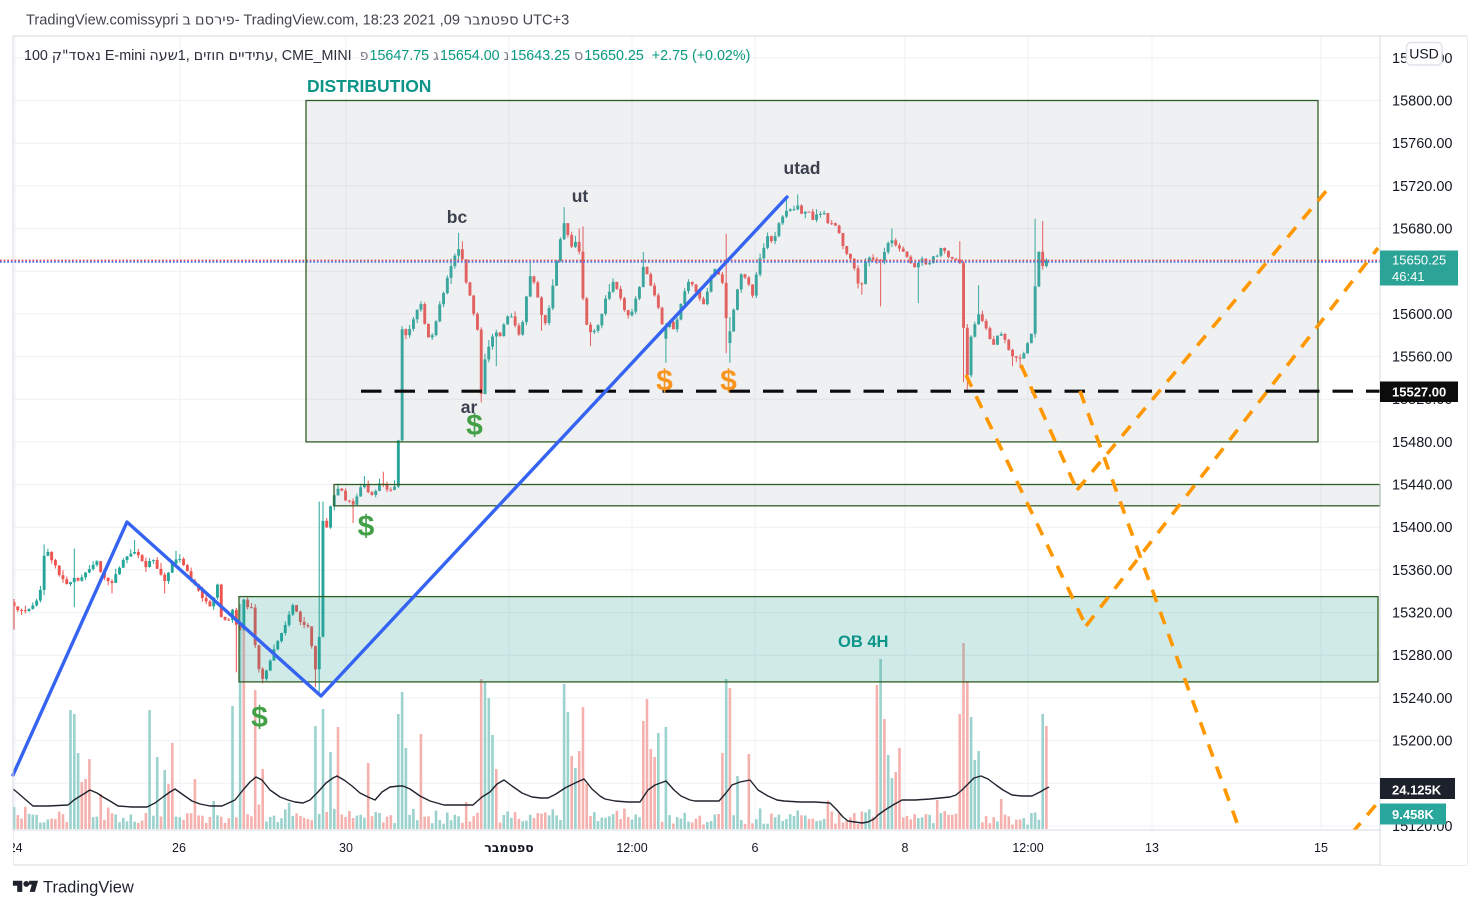 This screenshot has width=1480, height=909. I want to click on svg-text: 15360.00, so click(1422, 571).